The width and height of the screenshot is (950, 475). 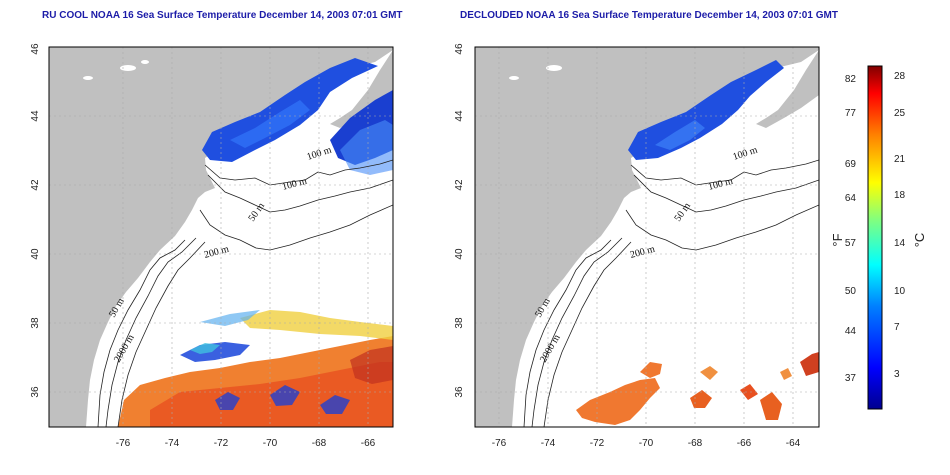 What do you see at coordinates (900, 225) in the screenshot?
I see `colorbar-celsius-ticks: 28 25 21 18 14 10 7 3` at bounding box center [900, 225].